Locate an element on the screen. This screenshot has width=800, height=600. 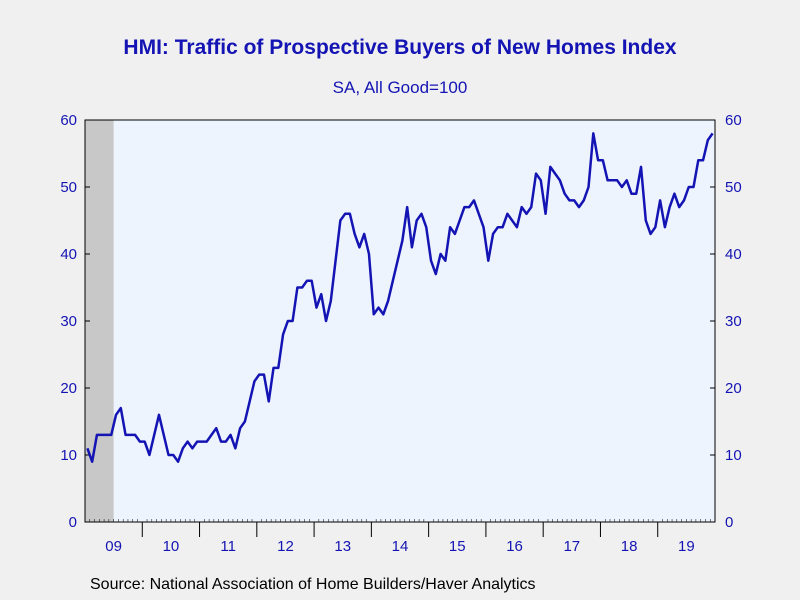
y-tick-label-right: 10 is located at coordinates (733, 455).